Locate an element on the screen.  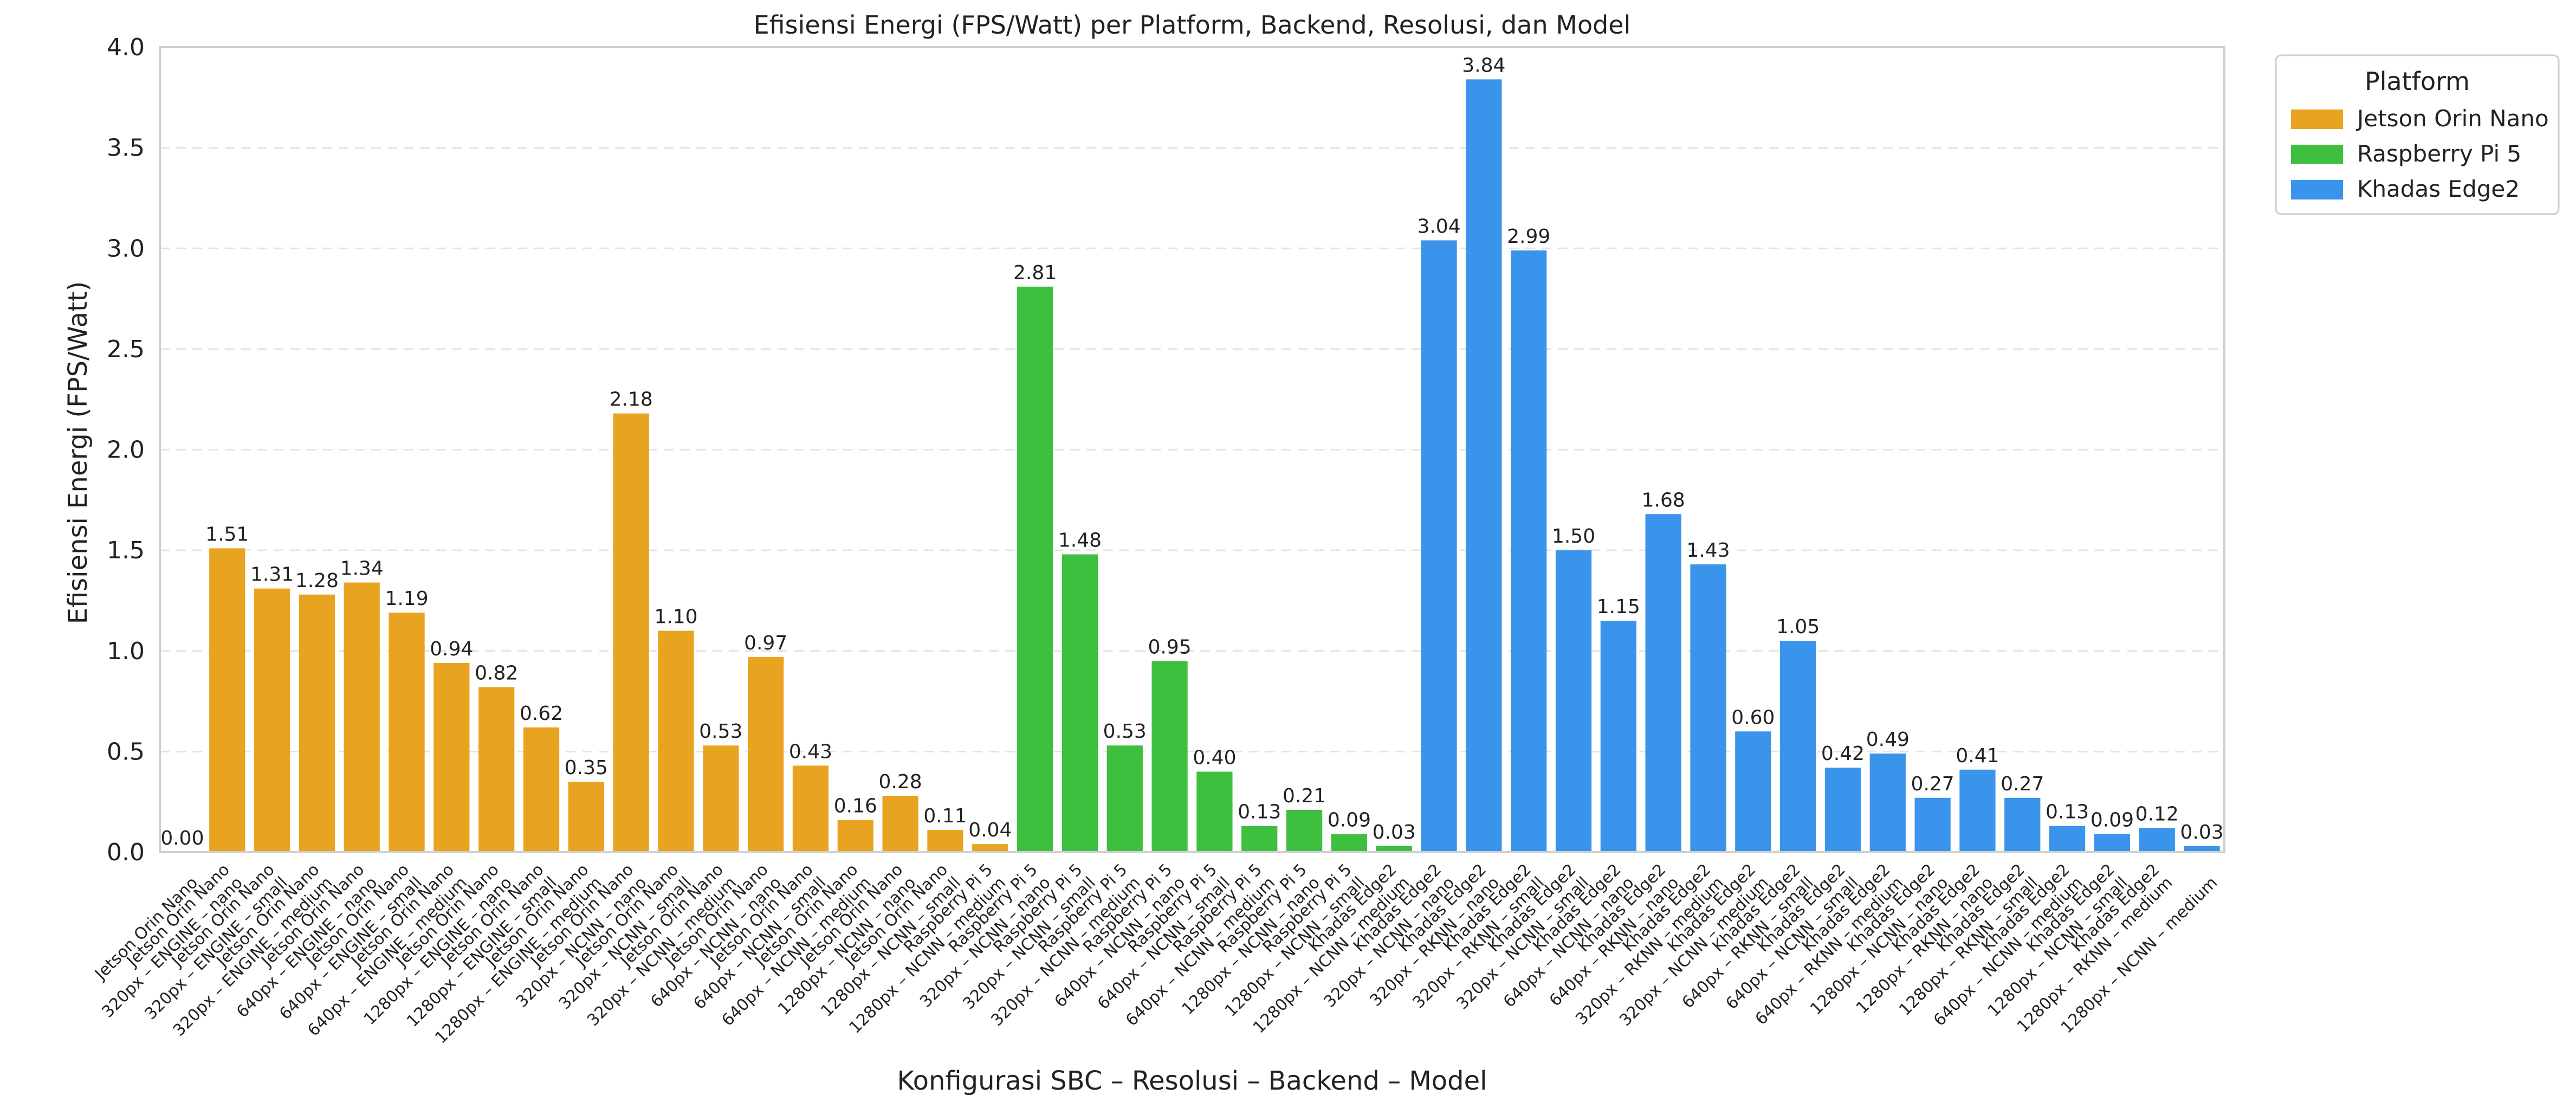
y-tick-label: 3.5 is located at coordinates (126, 148).